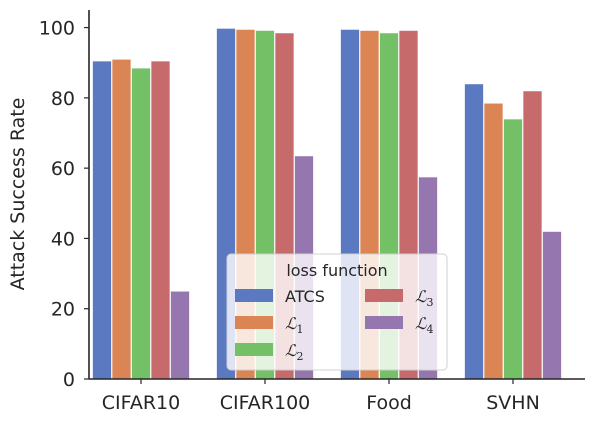  What do you see at coordinates (63, 169) in the screenshot?
I see `y-tick-label: 60` at bounding box center [63, 169].